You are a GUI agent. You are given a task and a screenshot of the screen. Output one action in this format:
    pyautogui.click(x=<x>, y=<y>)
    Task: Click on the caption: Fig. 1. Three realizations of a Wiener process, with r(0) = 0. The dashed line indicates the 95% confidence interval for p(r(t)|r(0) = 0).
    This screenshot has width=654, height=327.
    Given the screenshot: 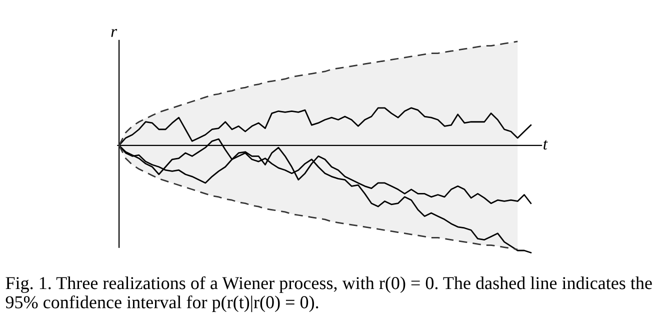 What is the action you would take?
    pyautogui.click(x=329, y=294)
    